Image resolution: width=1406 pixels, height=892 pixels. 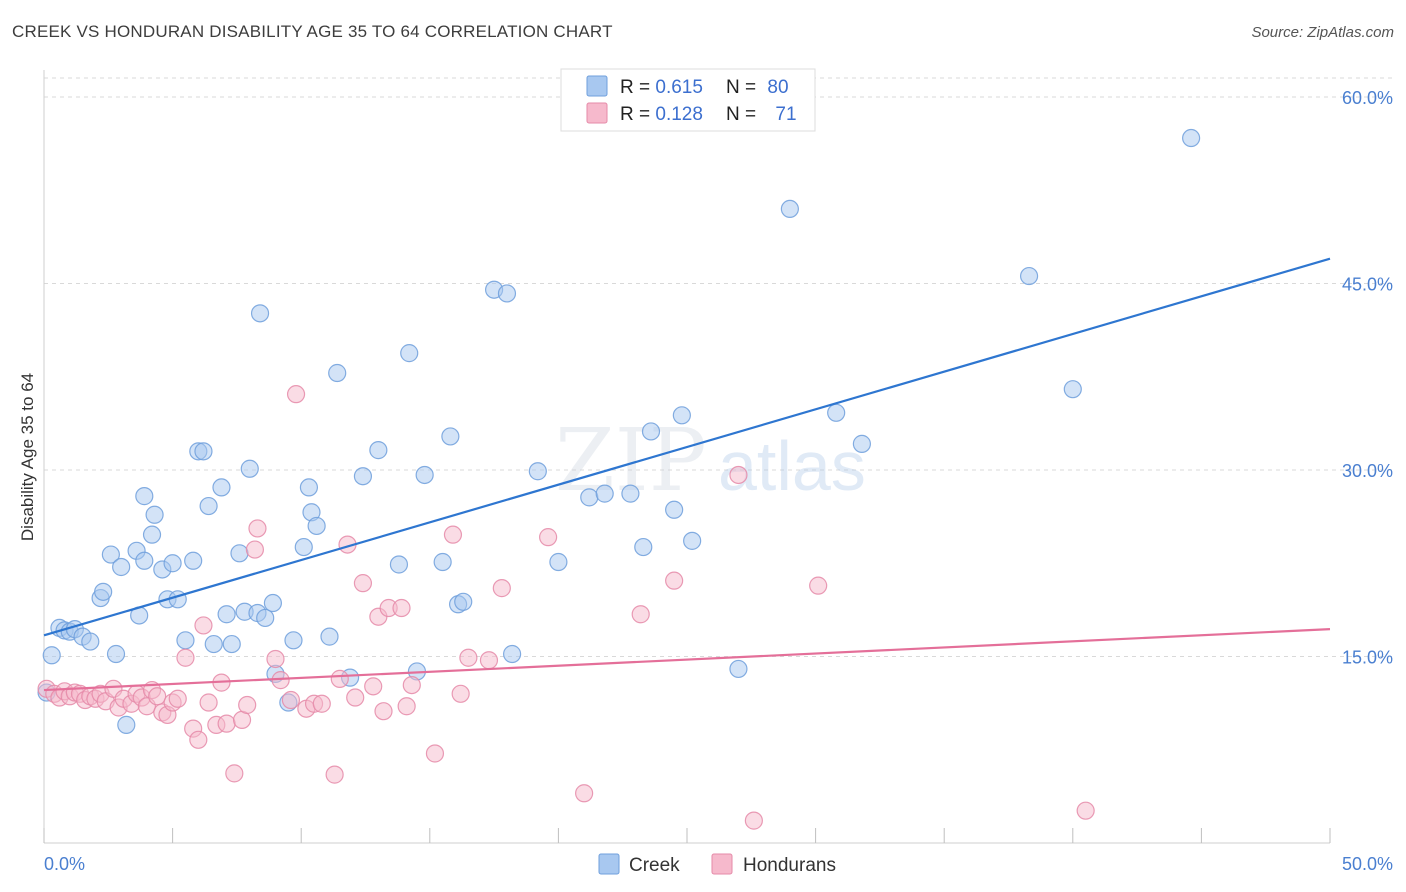 I want to click on stats-legend: R = 0.615 N = 80 R = 0.128 N = 71, so click(x=688, y=100).